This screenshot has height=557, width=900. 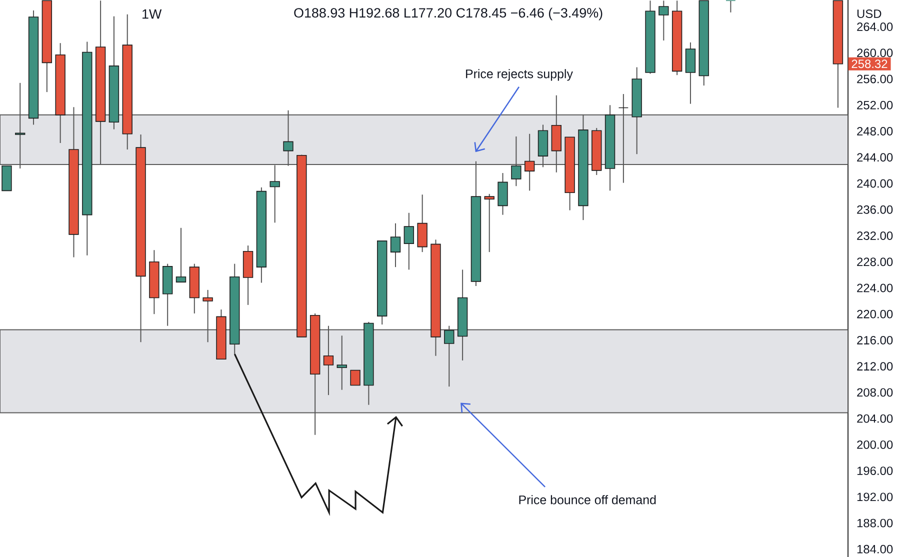 I want to click on y-tick-label: 192.00, so click(x=875, y=497).